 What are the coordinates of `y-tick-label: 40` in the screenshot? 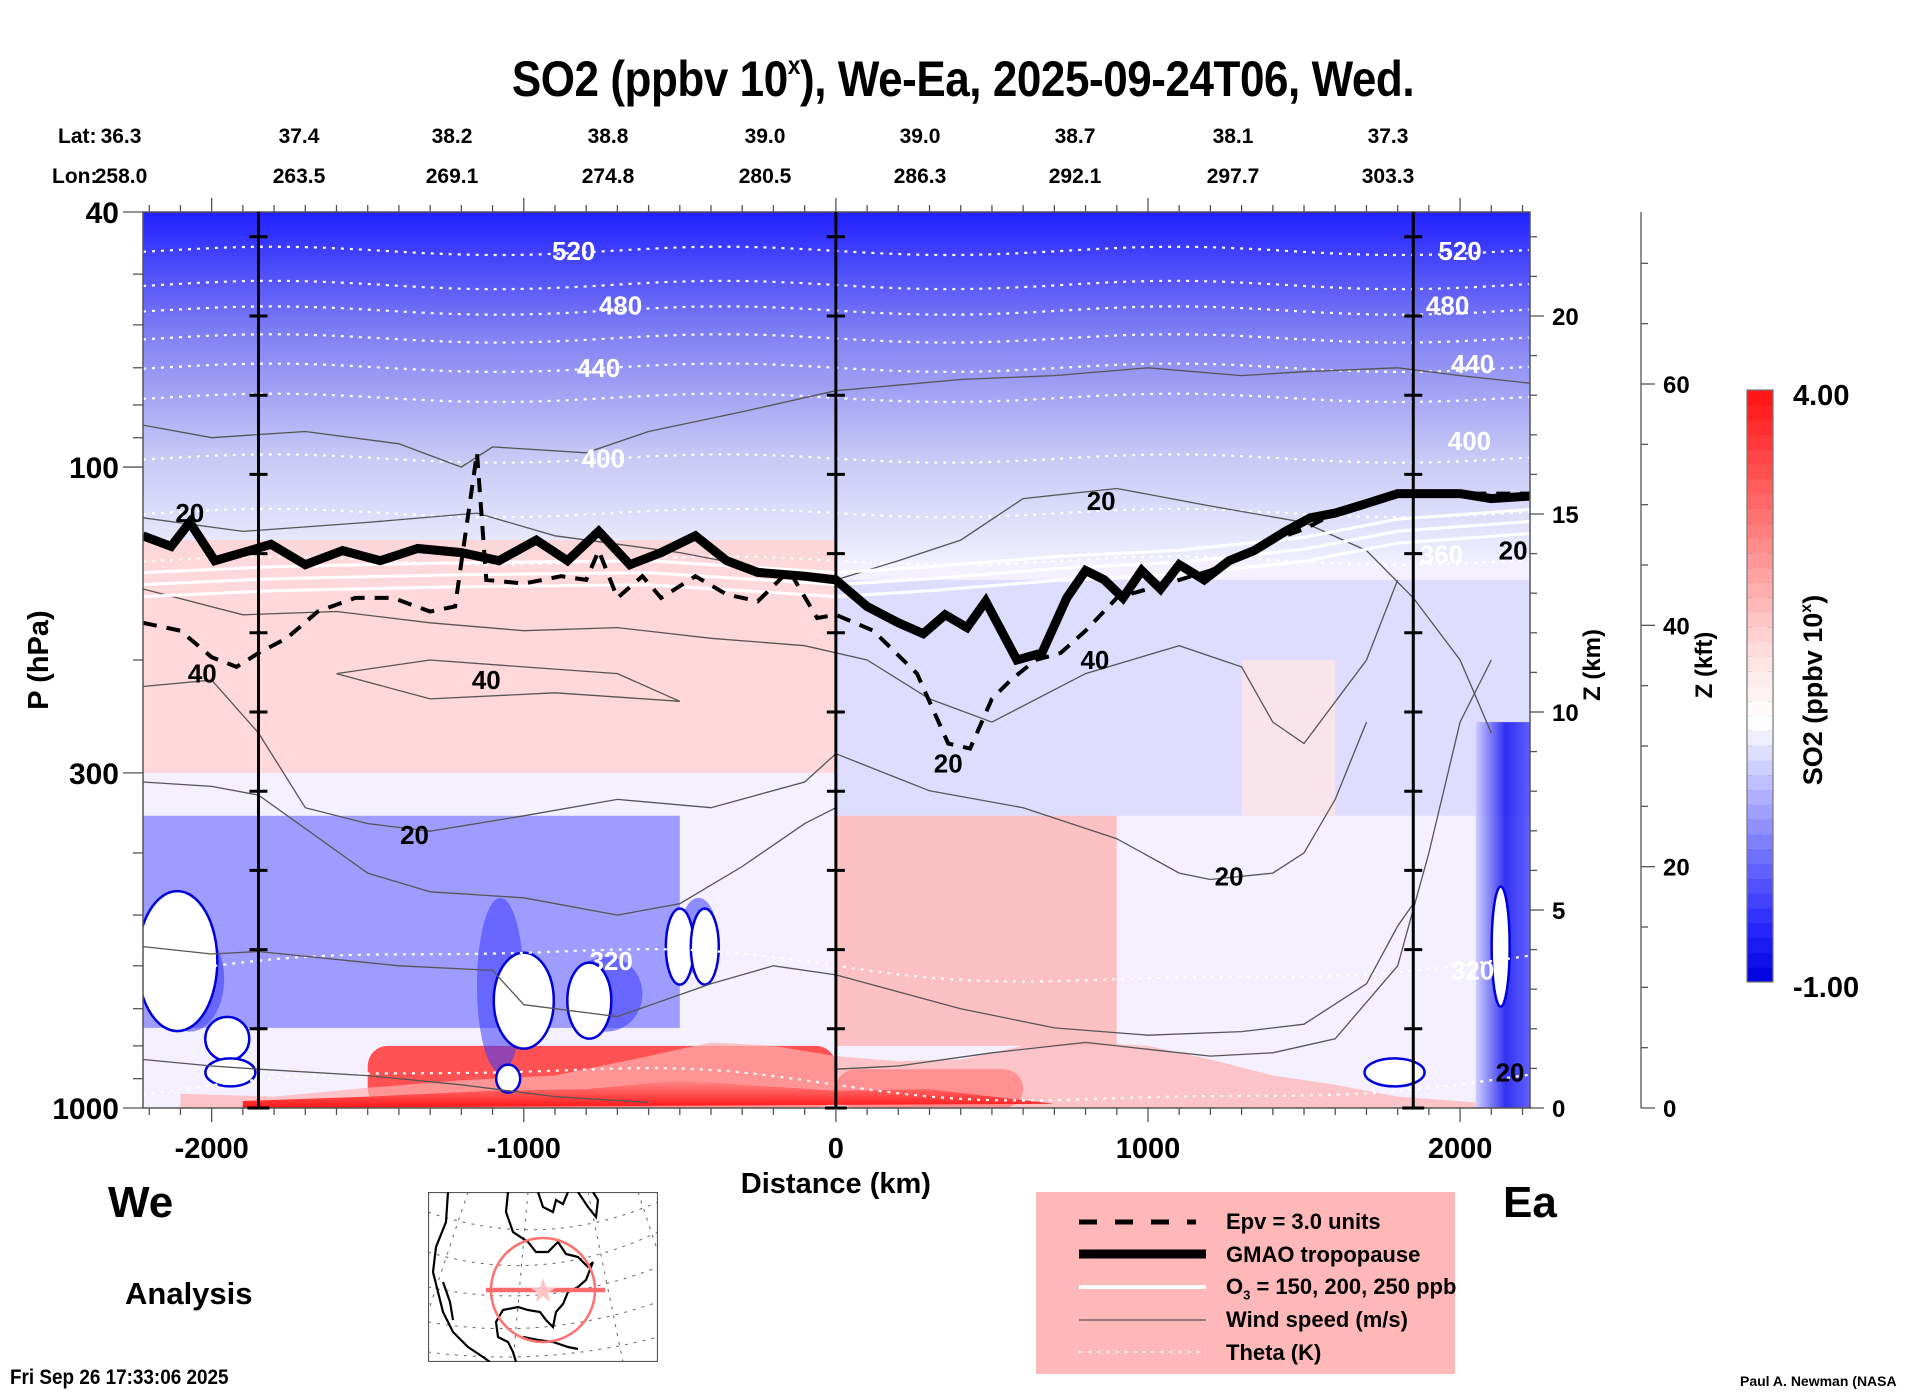 It's located at (102, 213).